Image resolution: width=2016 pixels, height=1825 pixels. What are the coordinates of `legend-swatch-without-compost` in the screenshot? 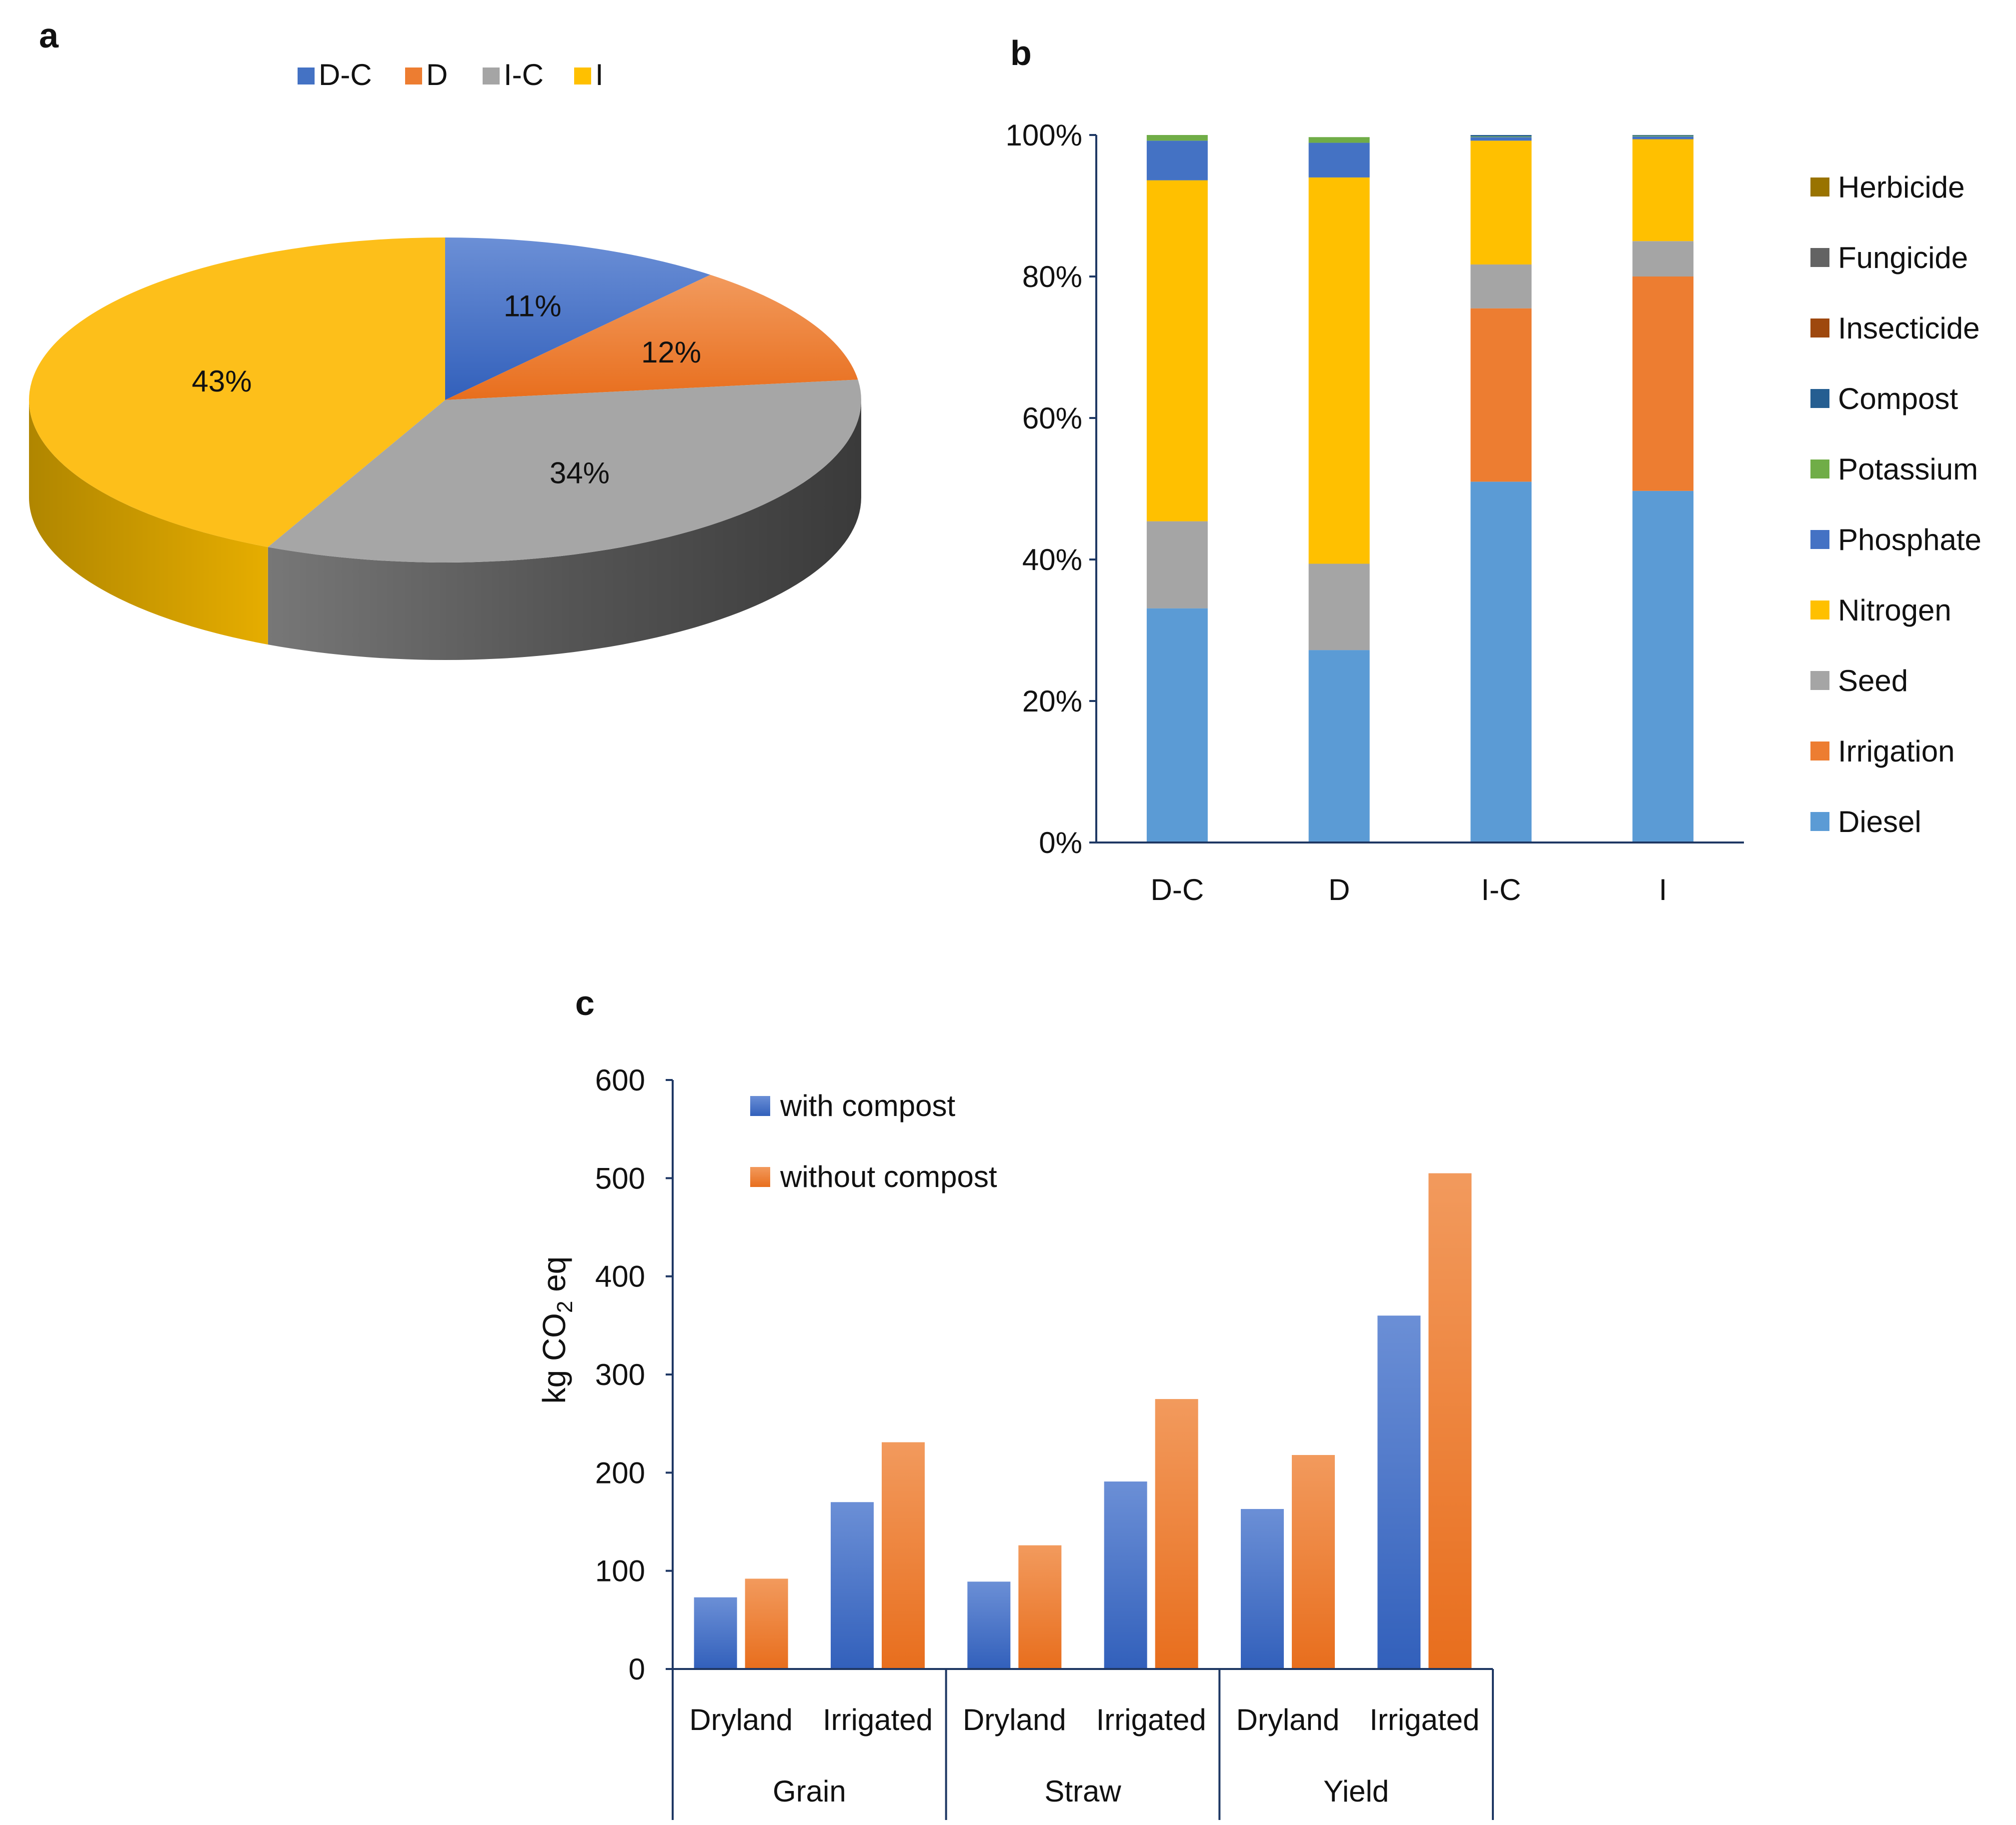 It's located at (760, 1177).